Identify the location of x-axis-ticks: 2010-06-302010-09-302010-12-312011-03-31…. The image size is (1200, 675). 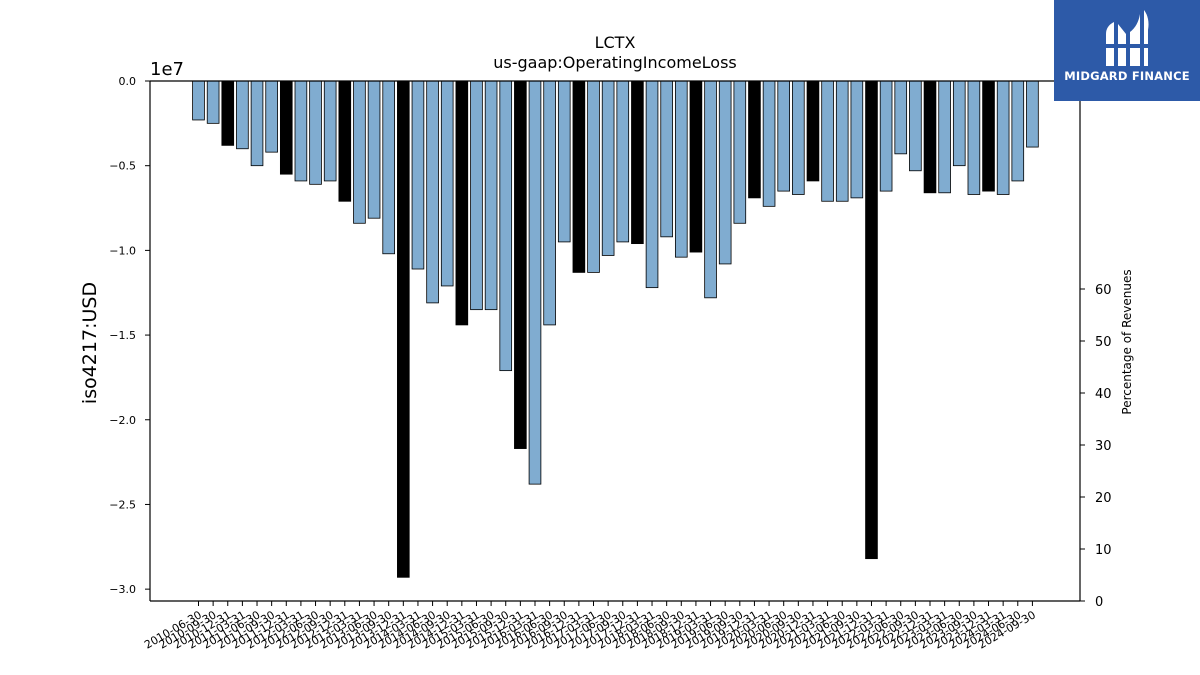
(590, 626).